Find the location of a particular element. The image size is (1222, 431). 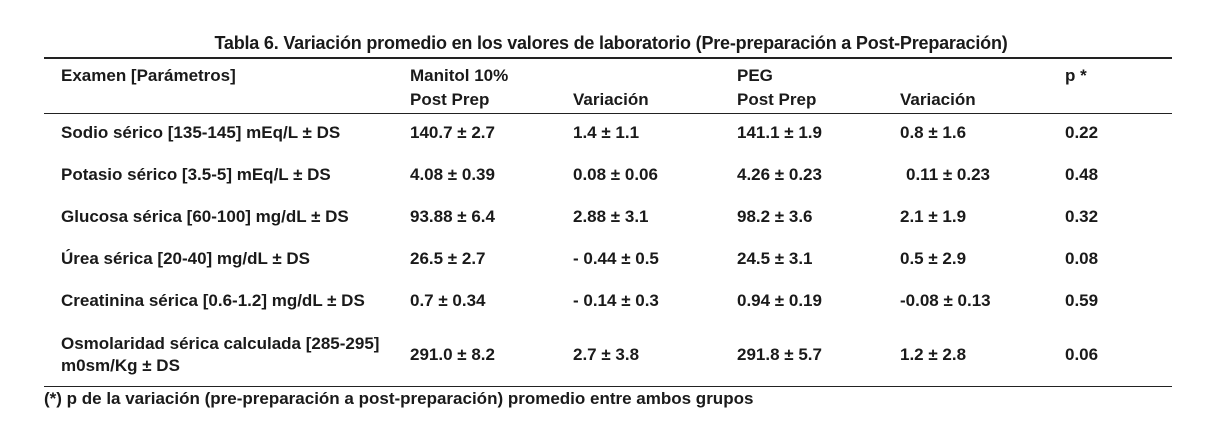

header-exam: Examen [Parámetros] is located at coordinates (148, 75).